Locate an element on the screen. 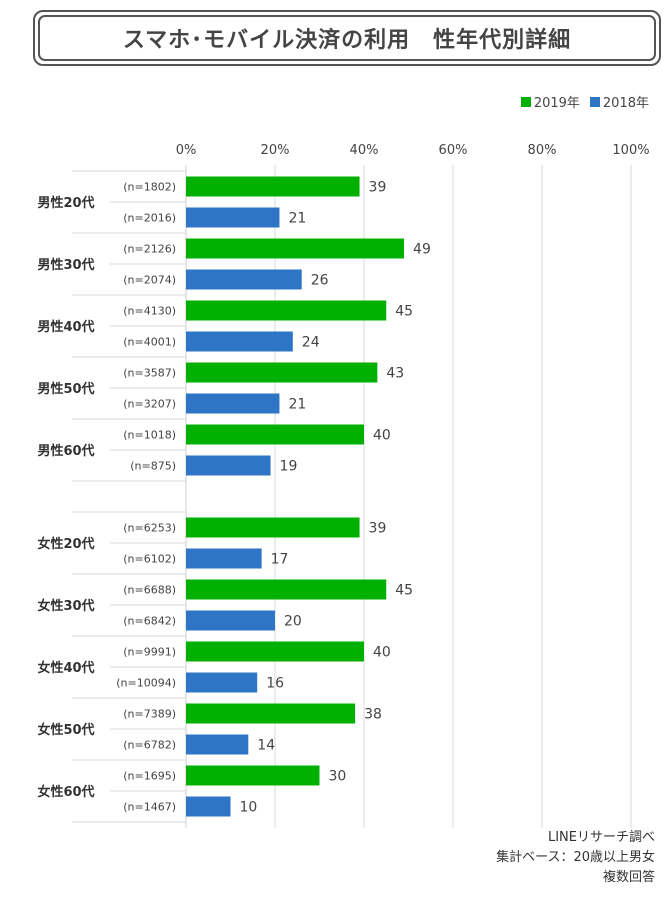 This screenshot has height=899, width=669. group-label: 女性30代 is located at coordinates (65, 606).